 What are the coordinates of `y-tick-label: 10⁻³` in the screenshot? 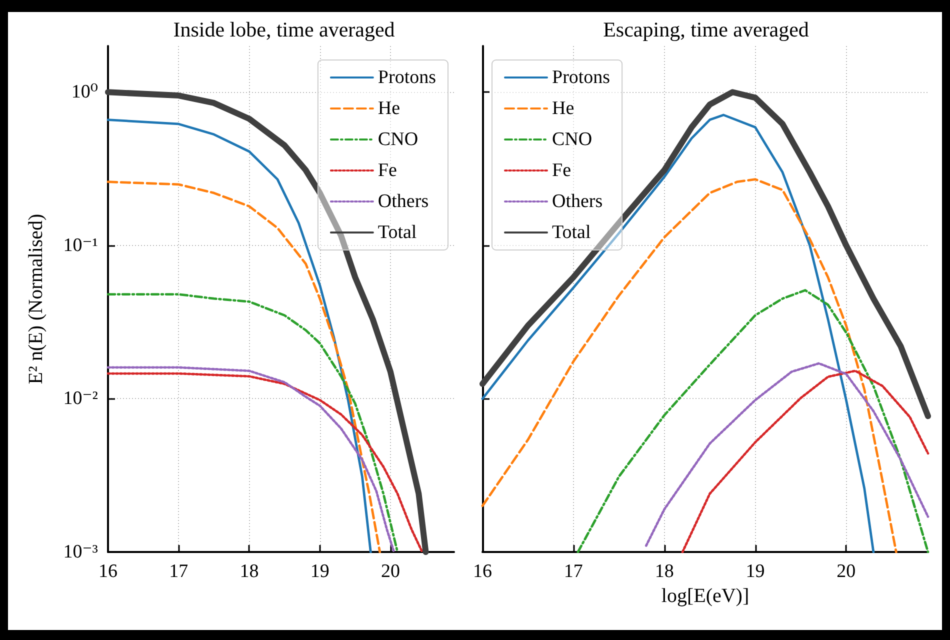 It's located at (80, 552).